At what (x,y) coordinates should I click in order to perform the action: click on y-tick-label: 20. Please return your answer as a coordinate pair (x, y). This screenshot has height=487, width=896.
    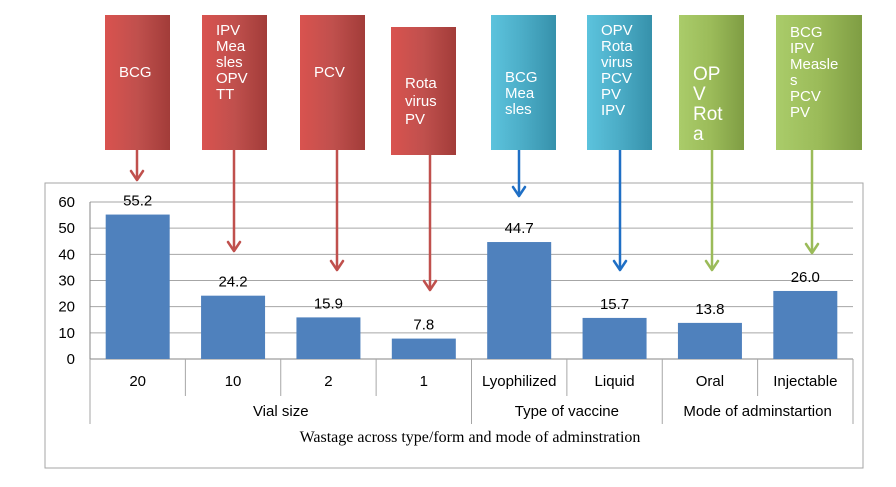
    Looking at the image, I should click on (66, 307).